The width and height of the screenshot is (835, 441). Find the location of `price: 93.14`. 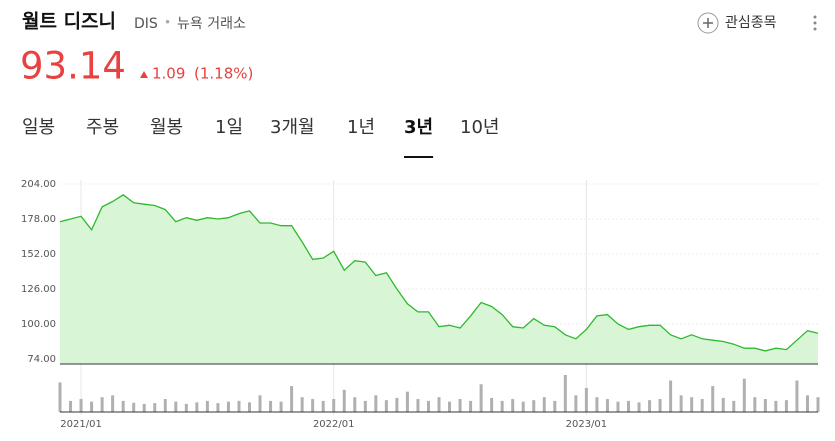

price: 93.14 is located at coordinates (73, 66).